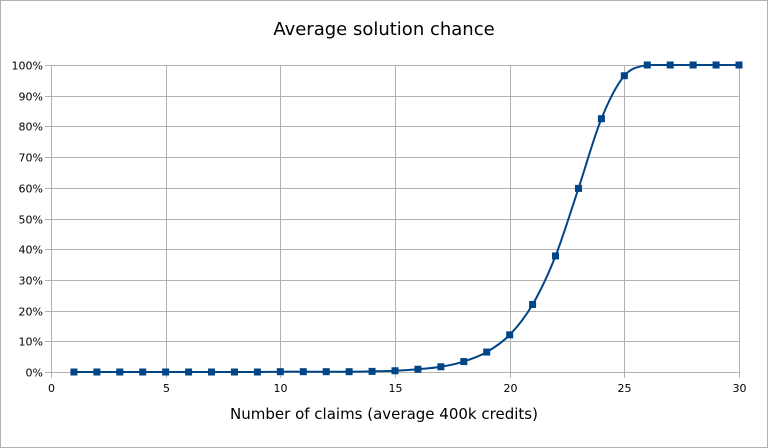 The width and height of the screenshot is (768, 448). What do you see at coordinates (51, 388) in the screenshot?
I see `x-tick-label: 0` at bounding box center [51, 388].